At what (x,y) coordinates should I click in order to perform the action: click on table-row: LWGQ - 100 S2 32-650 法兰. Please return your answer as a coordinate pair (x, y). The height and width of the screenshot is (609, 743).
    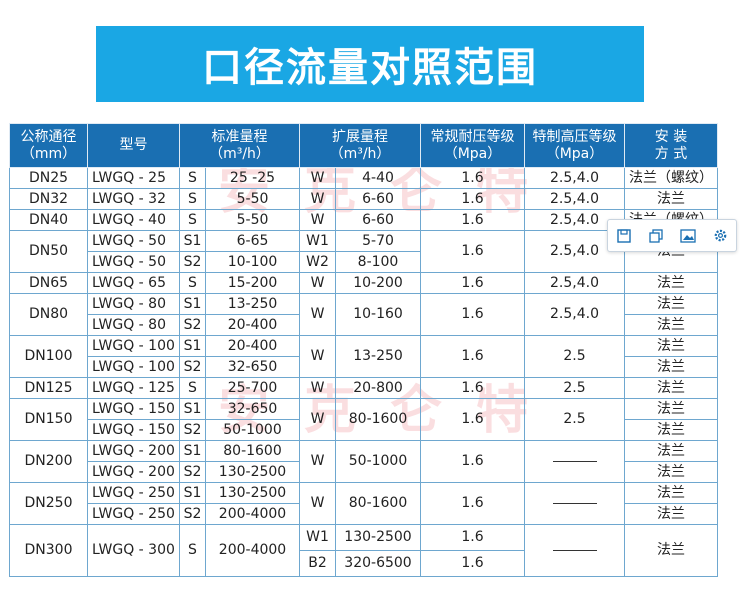
    Looking at the image, I should click on (364, 367).